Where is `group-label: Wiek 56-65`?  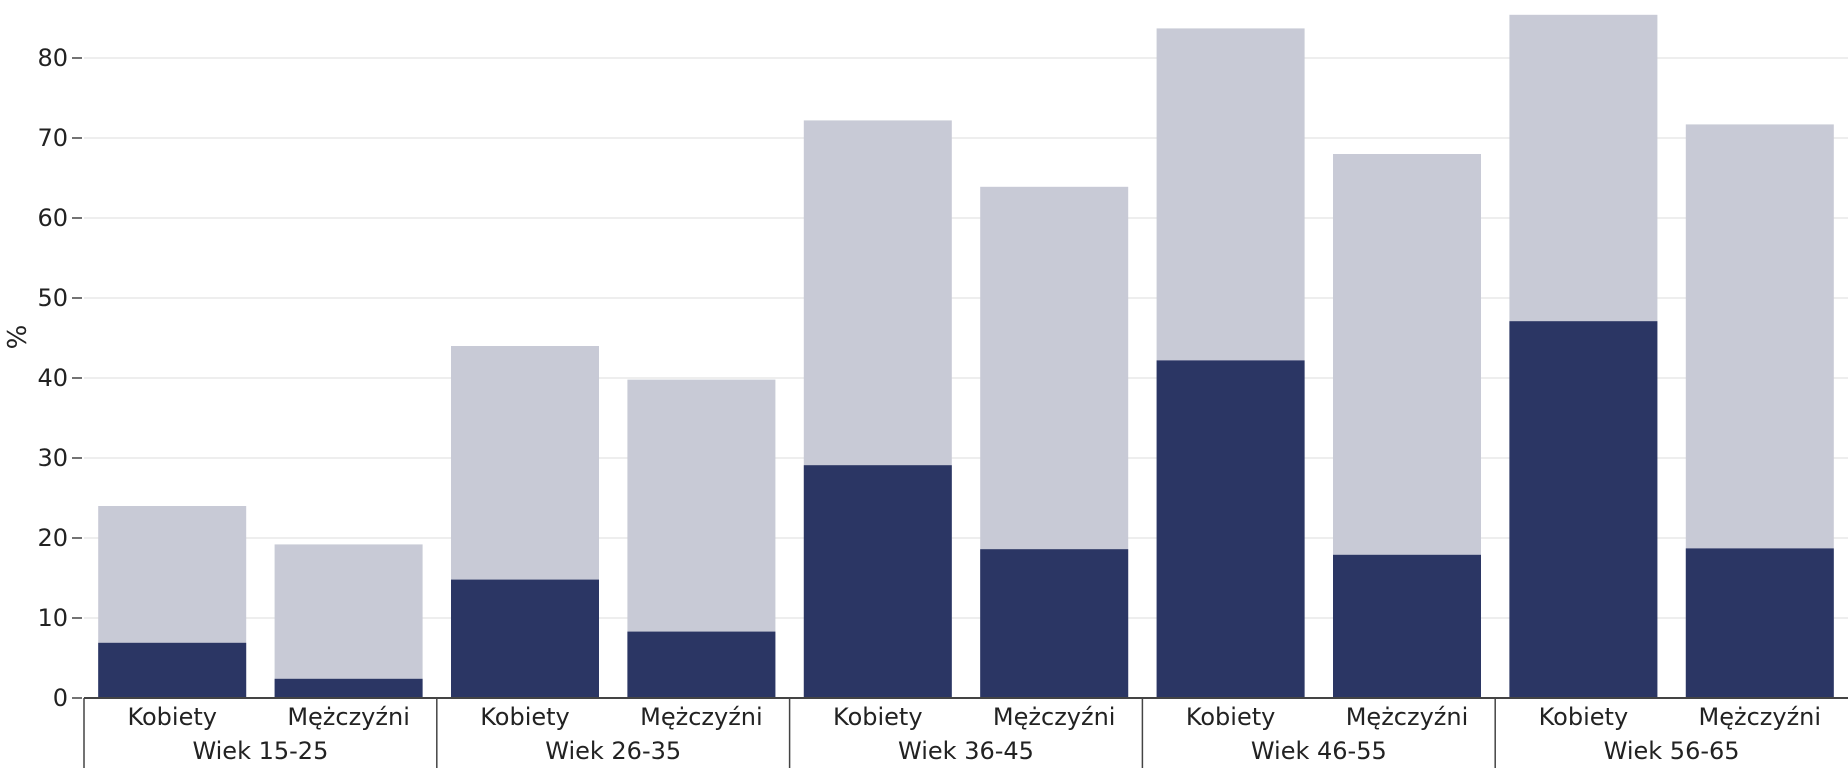 group-label: Wiek 56-65 is located at coordinates (1672, 751).